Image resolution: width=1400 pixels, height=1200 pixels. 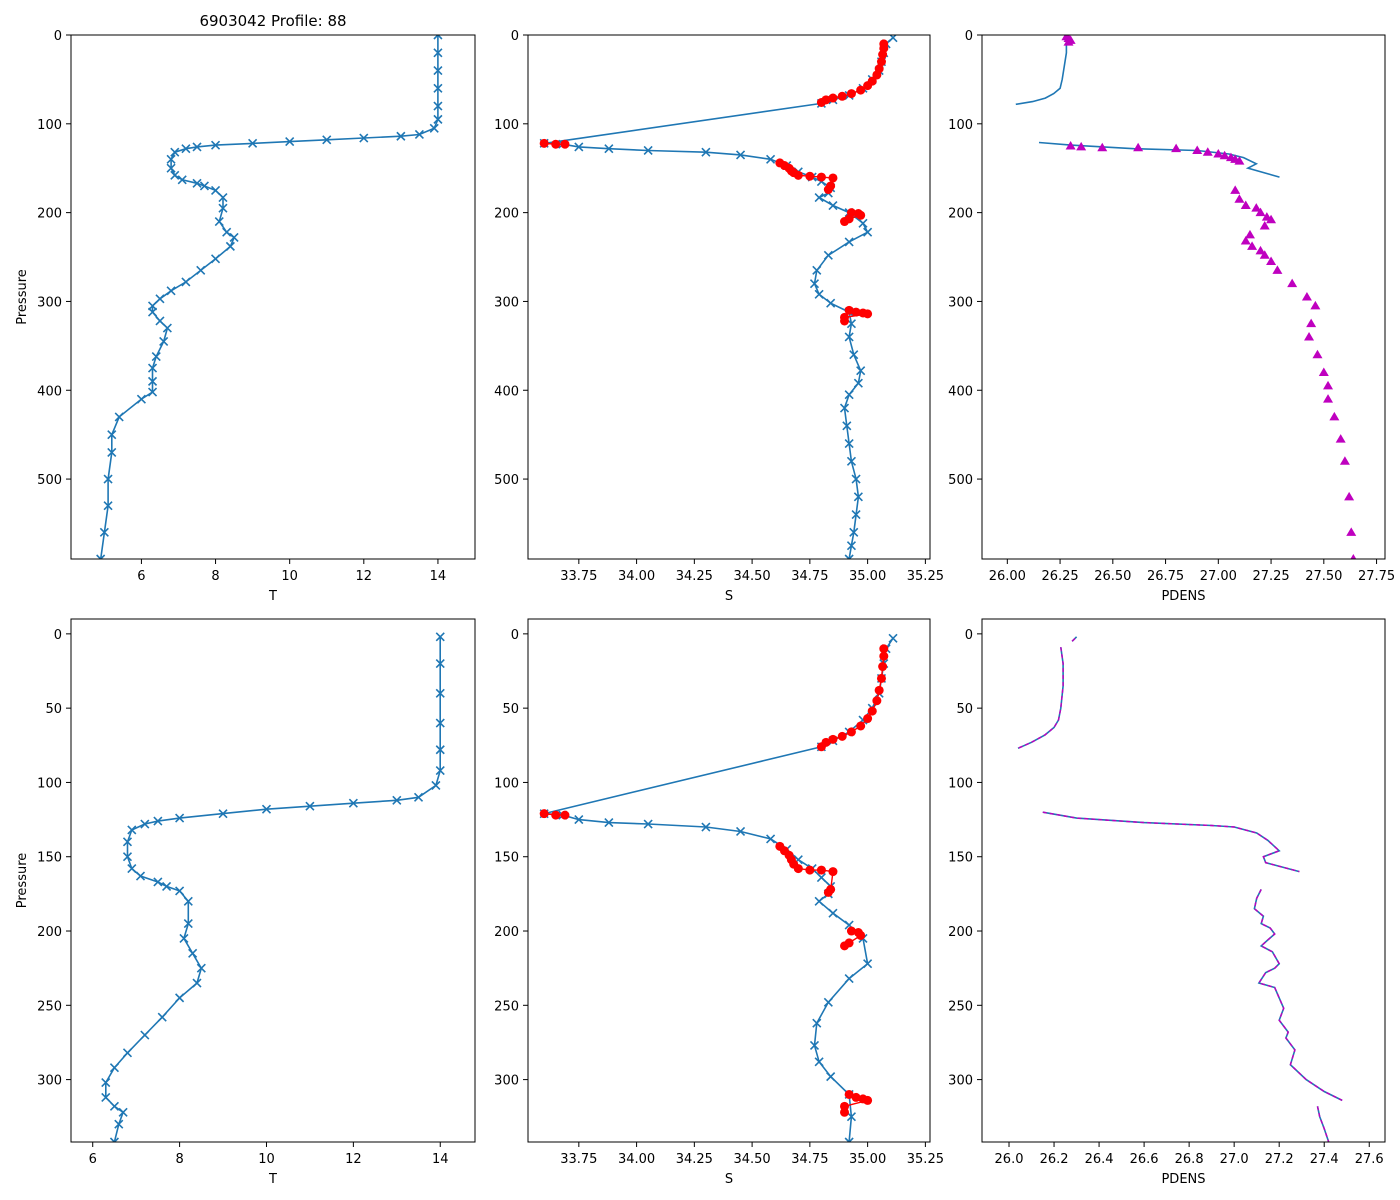 What do you see at coordinates (636, 1159) in the screenshot?
I see `x-tick-label: 34.00` at bounding box center [636, 1159].